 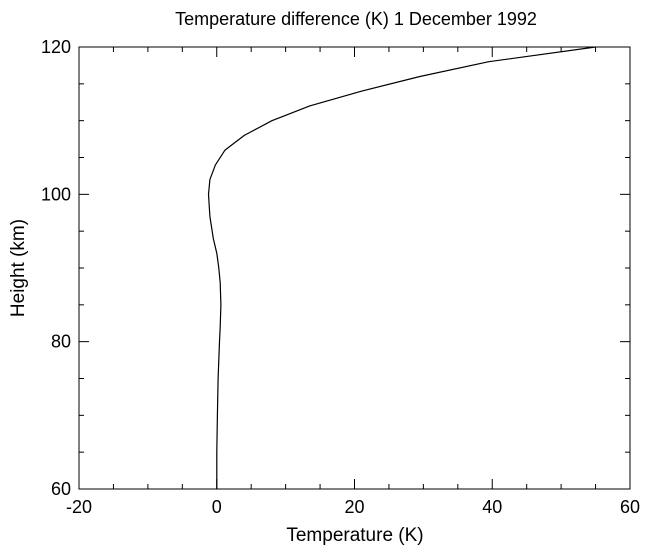 What do you see at coordinates (354, 535) in the screenshot?
I see `x-axis-title: Temperature (K)` at bounding box center [354, 535].